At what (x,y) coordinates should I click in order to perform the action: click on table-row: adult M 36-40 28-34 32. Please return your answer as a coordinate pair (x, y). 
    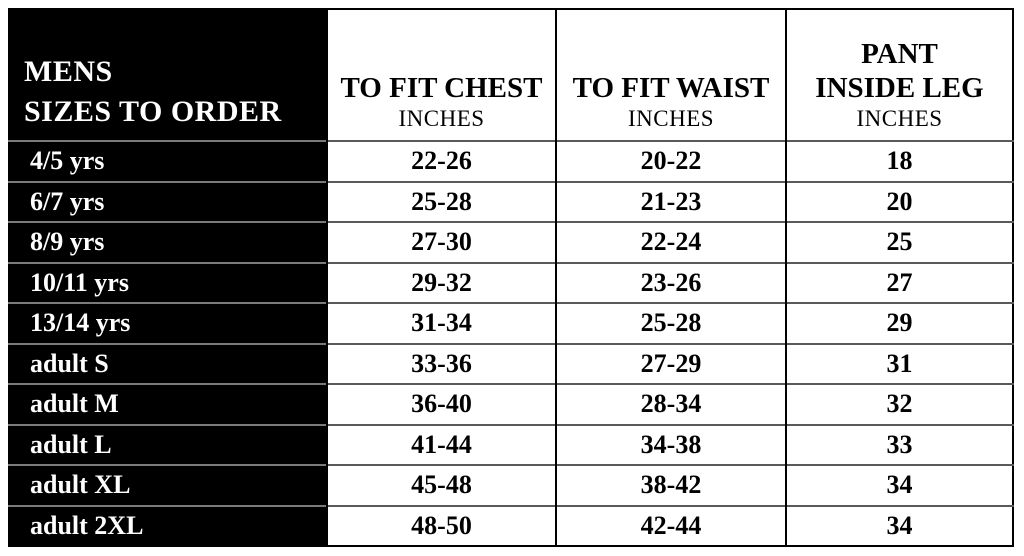
    Looking at the image, I should click on (511, 404).